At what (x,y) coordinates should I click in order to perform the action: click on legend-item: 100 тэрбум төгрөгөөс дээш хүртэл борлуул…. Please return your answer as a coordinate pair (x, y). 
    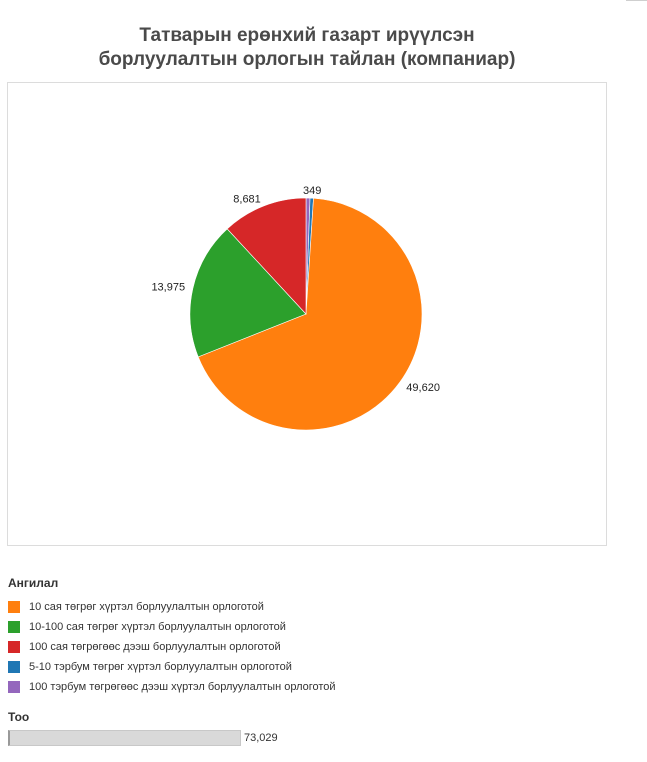
    Looking at the image, I should click on (318, 687).